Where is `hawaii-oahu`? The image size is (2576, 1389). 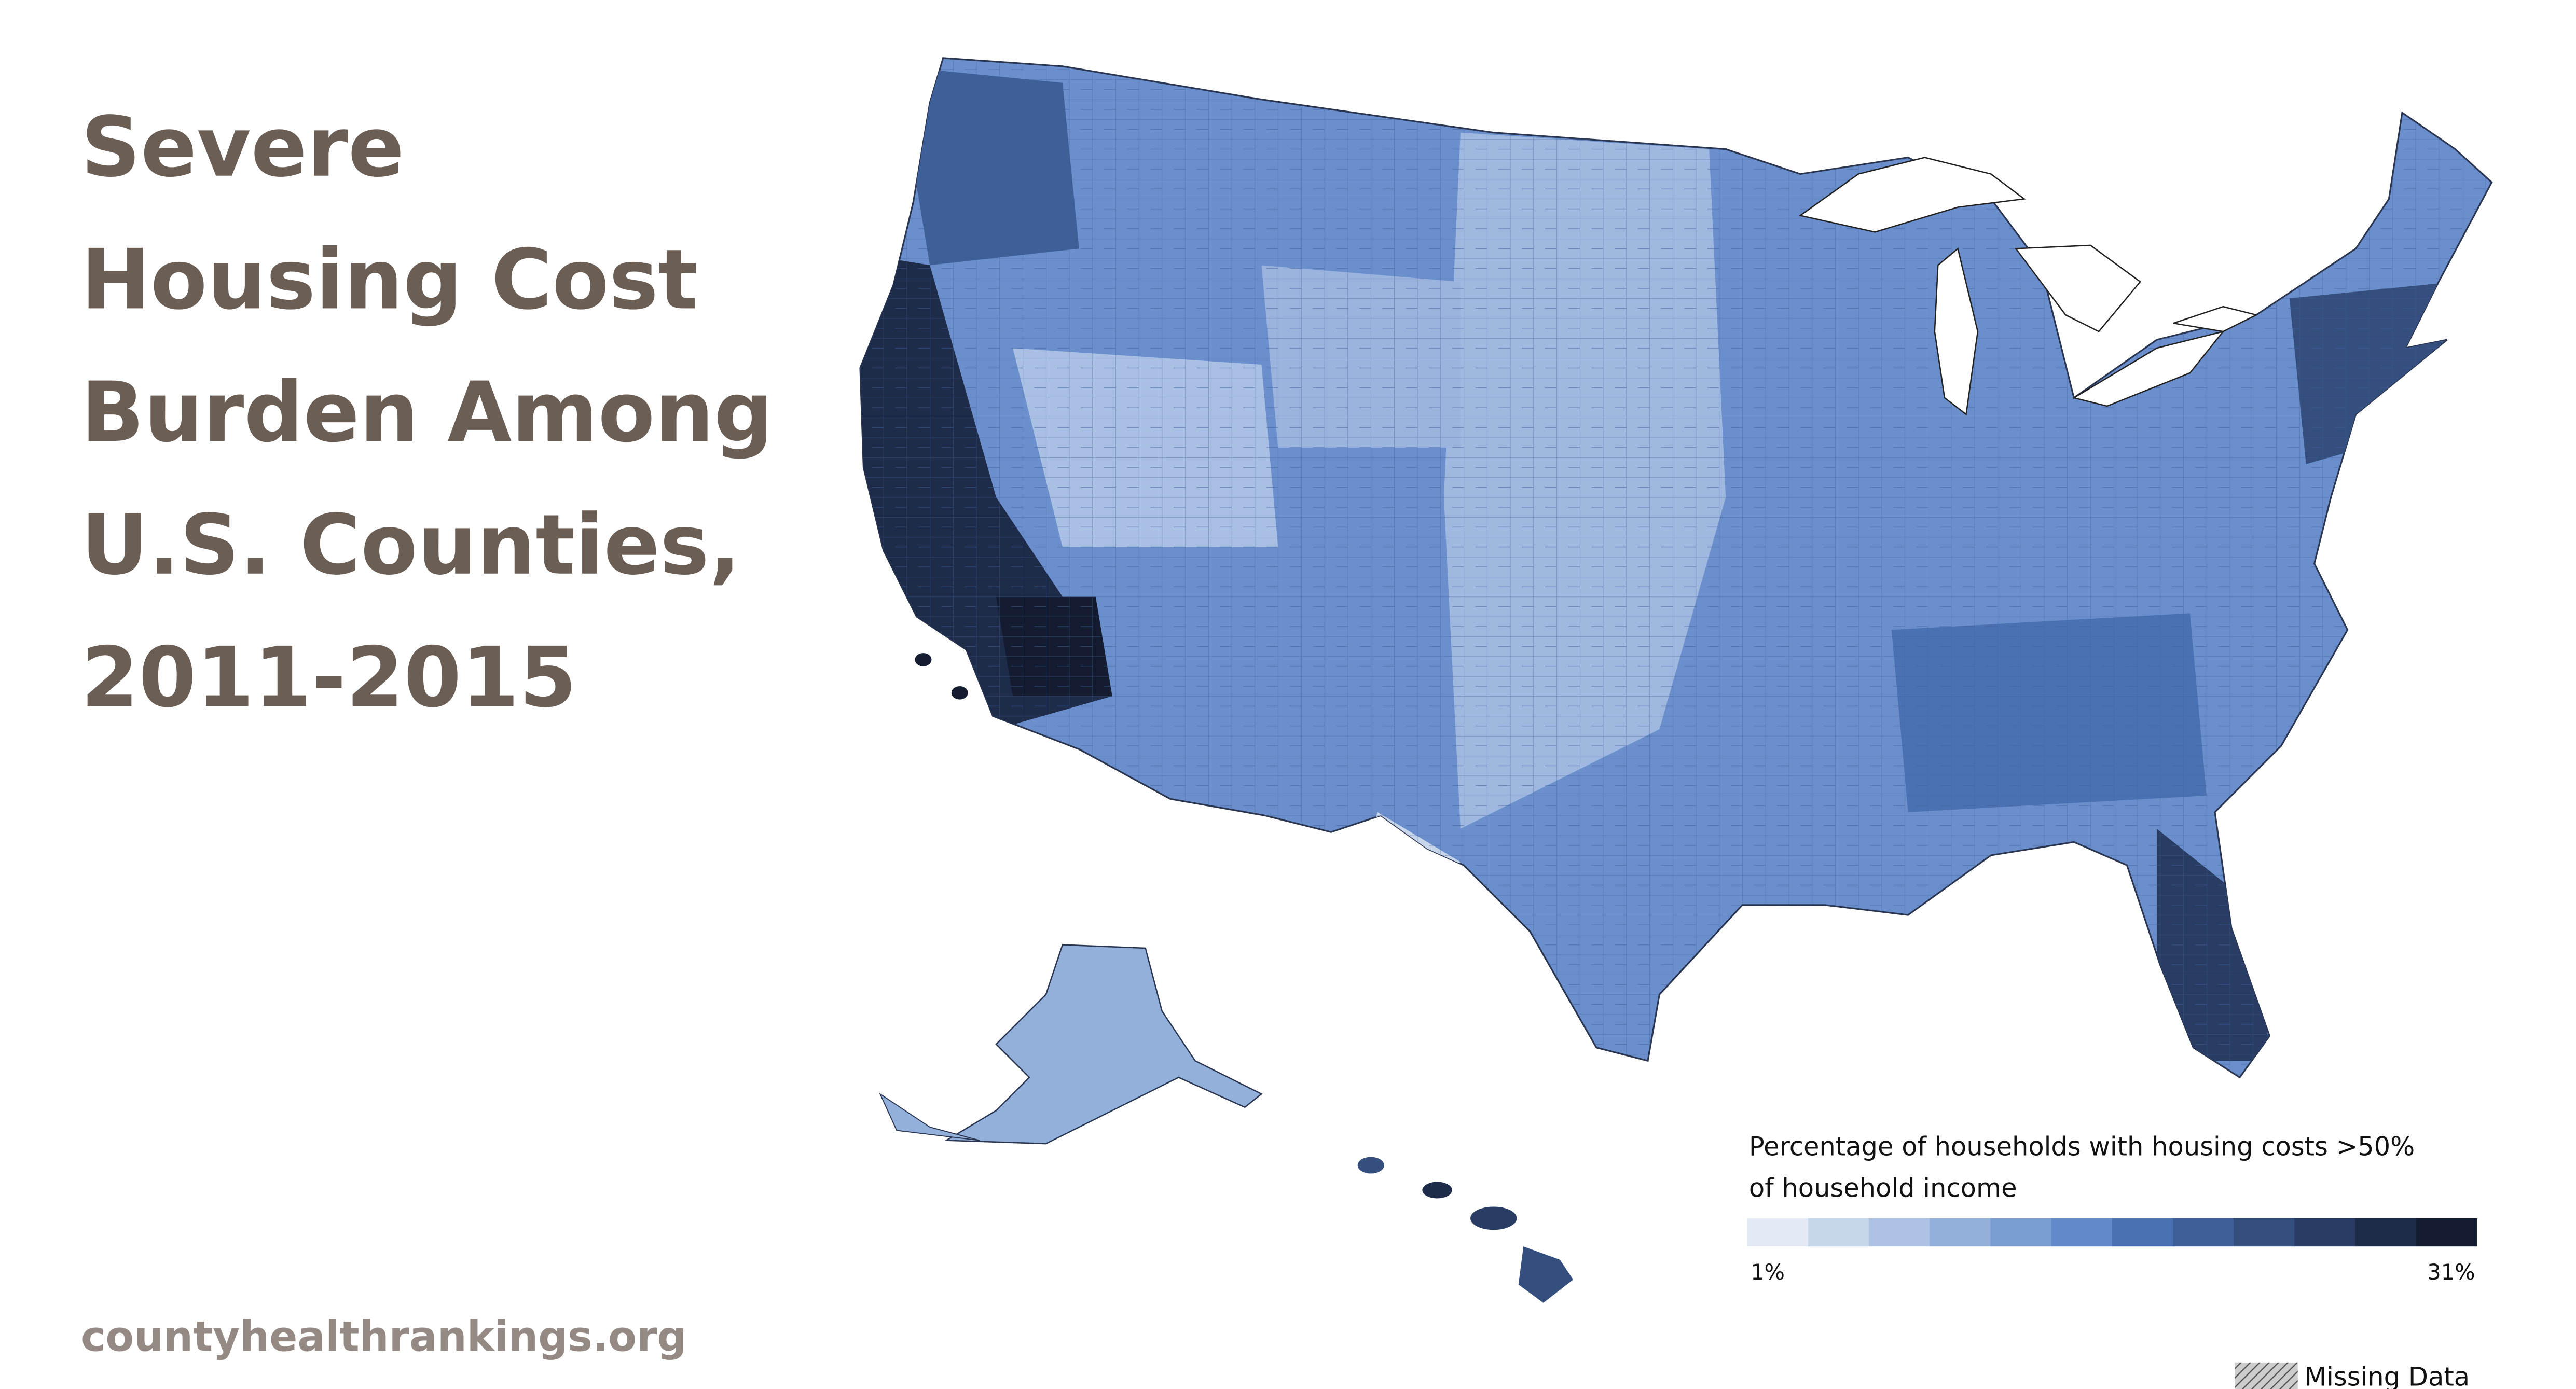
hawaii-oahu is located at coordinates (1437, 1190).